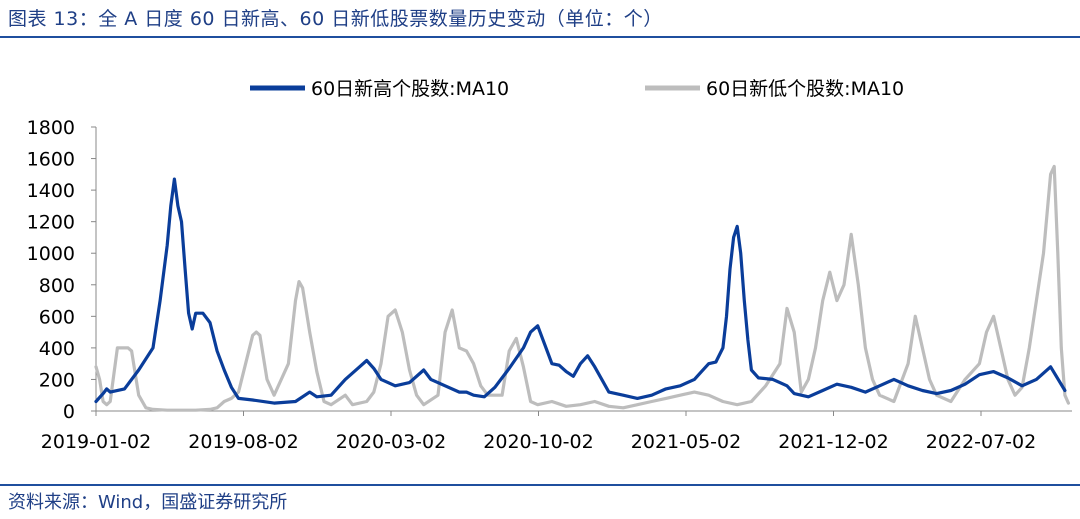 Image resolution: width=1080 pixels, height=519 pixels. What do you see at coordinates (51, 191) in the screenshot?
I see `y-tick-label: 1400` at bounding box center [51, 191].